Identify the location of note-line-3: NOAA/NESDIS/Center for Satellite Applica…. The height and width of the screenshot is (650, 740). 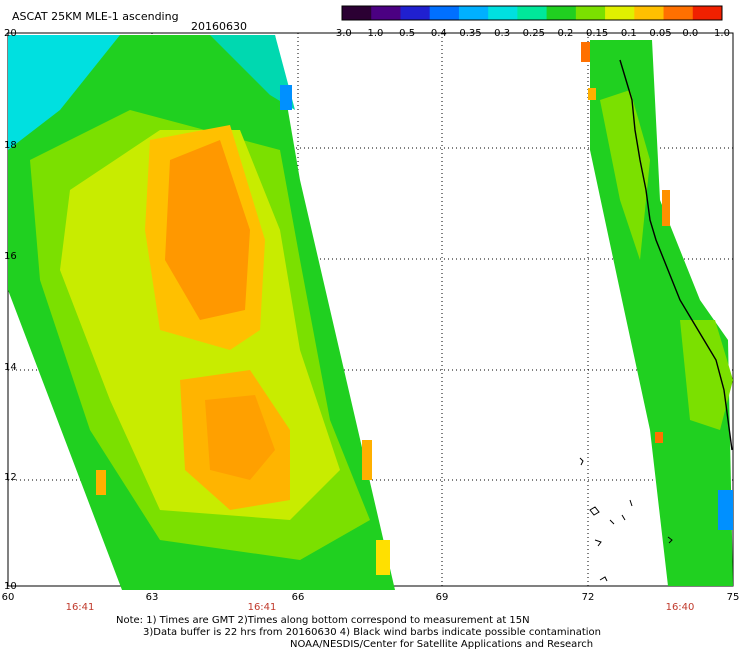
(442, 644).